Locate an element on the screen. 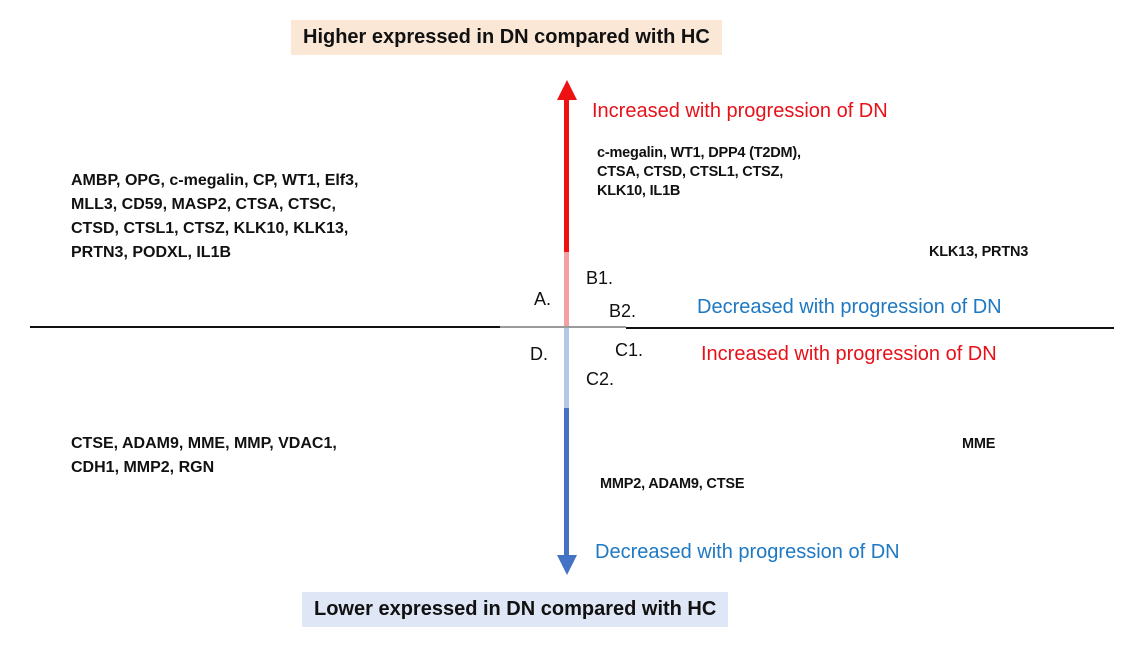 The height and width of the screenshot is (649, 1144). quadrant-marker-d: D. is located at coordinates (539, 354).